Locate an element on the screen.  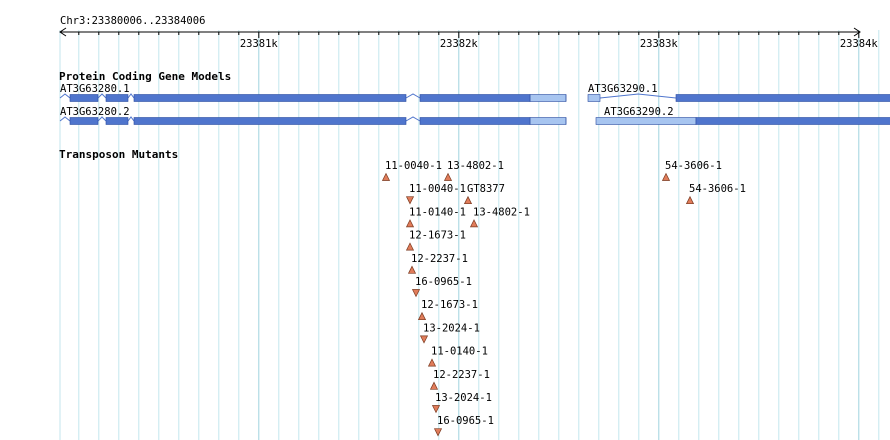
ruler-tick-label: 23382k is located at coordinates (459, 44).